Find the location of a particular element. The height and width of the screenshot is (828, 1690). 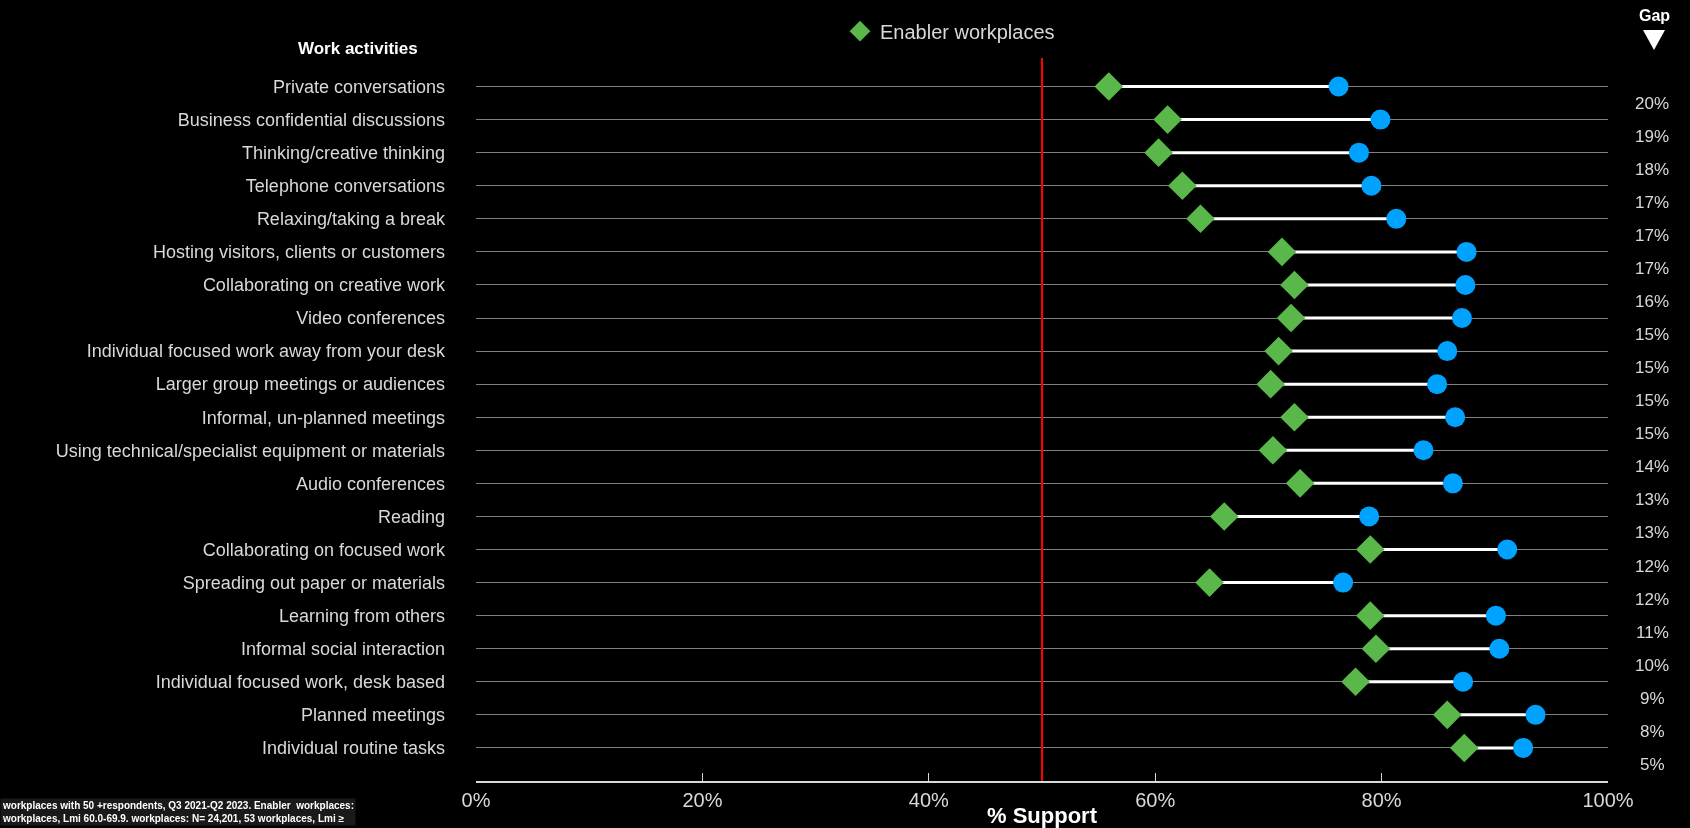

text: 9% is located at coordinates (1652, 698).